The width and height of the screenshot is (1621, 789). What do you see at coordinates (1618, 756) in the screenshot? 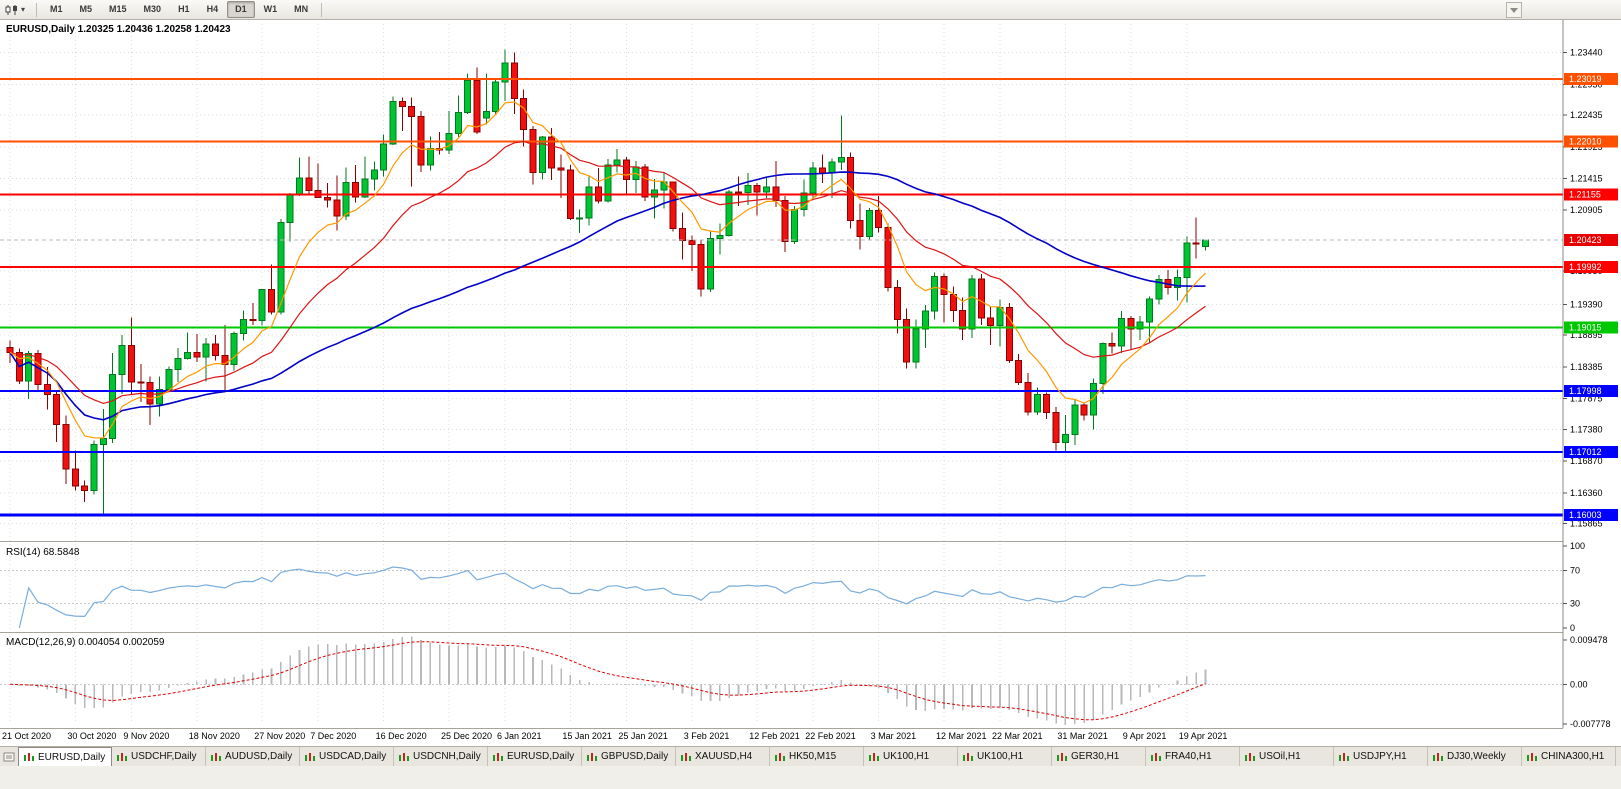
I see `chart-tab: U` at bounding box center [1618, 756].